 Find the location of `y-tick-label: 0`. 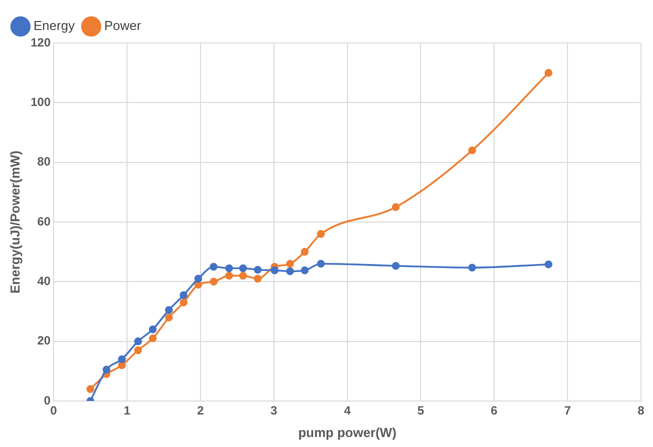

y-tick-label: 0 is located at coordinates (47, 400).